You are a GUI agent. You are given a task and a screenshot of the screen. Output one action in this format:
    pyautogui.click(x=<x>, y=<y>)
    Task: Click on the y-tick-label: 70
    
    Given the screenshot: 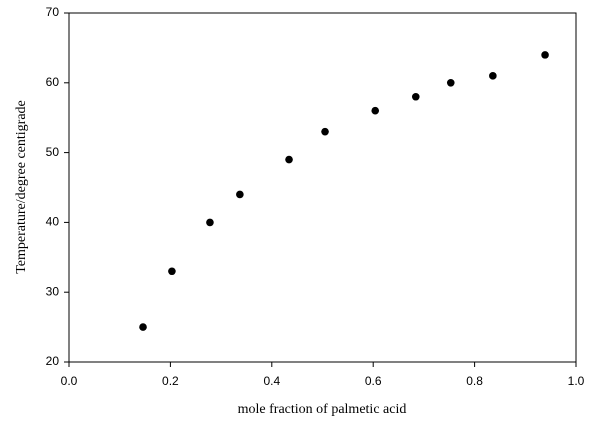 What is the action you would take?
    pyautogui.click(x=53, y=12)
    